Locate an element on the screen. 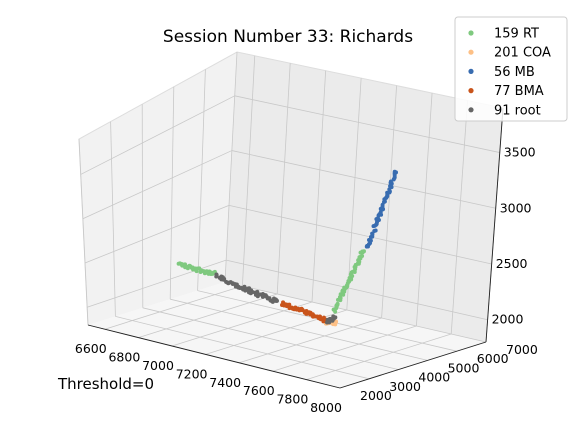 The height and width of the screenshot is (432, 576). x-tick-label: 7400 is located at coordinates (225, 382).